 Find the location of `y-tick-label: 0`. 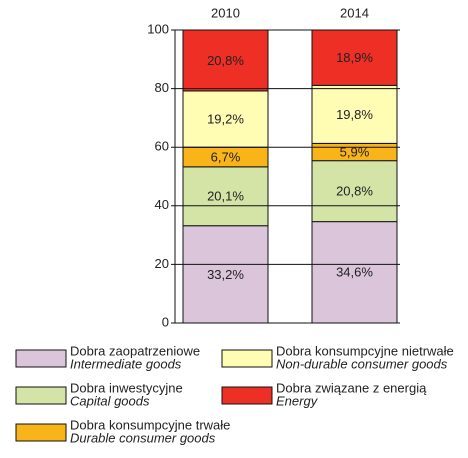

y-tick-label: 0 is located at coordinates (165, 321).